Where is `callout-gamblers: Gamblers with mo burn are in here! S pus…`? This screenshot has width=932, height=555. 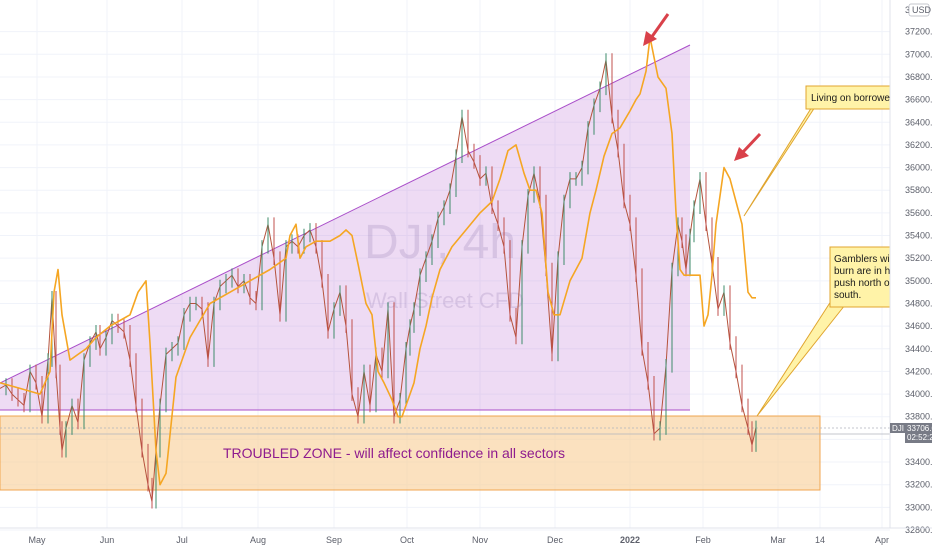 callout-gamblers: Gamblers with mo burn are in here! S pus… is located at coordinates (836, 331).